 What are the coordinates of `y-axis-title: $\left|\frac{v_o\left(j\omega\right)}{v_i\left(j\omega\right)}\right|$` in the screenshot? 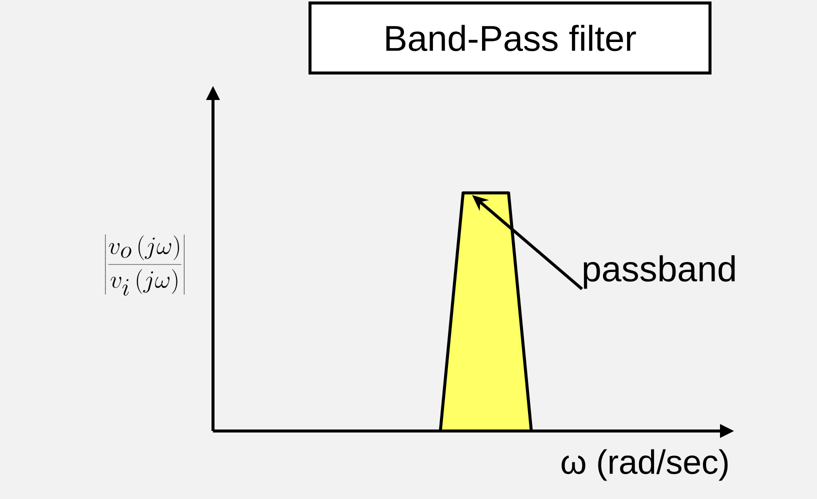 It's located at (144, 265).